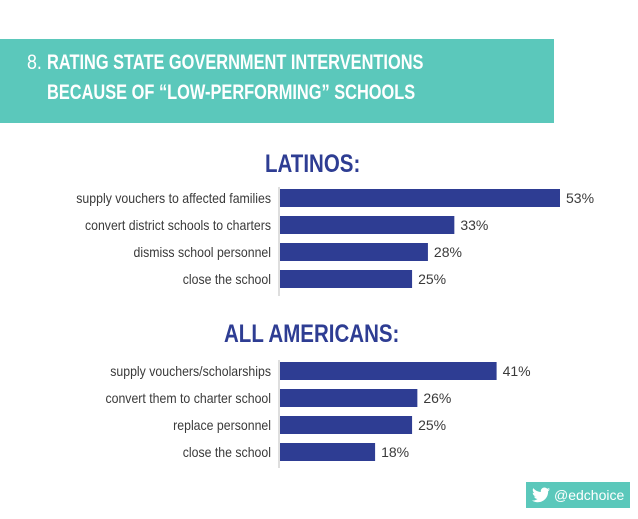 The image size is (638, 519). I want to click on twitter-handle-badge: @edchoice, so click(578, 495).